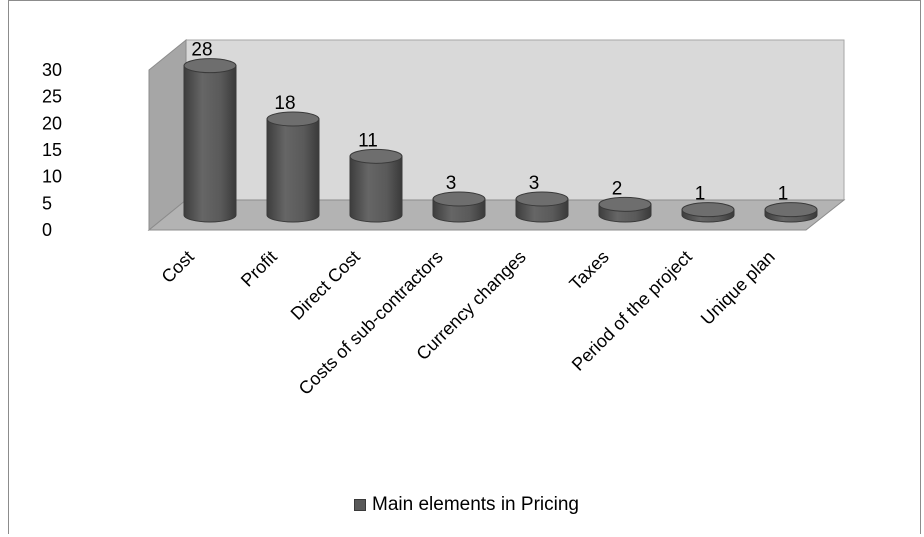 This screenshot has width=924, height=537. I want to click on y-tick-label: 5, so click(47, 203).